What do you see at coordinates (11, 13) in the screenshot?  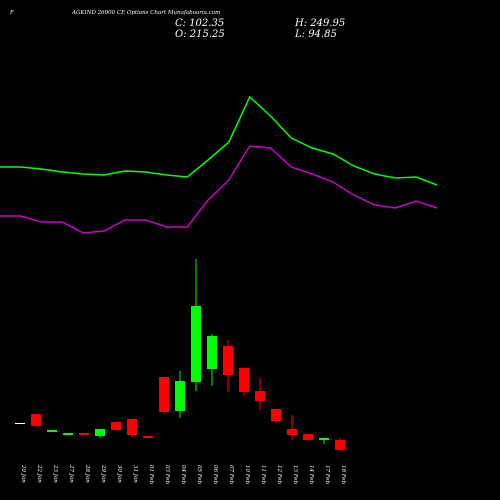 I see `title-prefix: F` at bounding box center [11, 13].